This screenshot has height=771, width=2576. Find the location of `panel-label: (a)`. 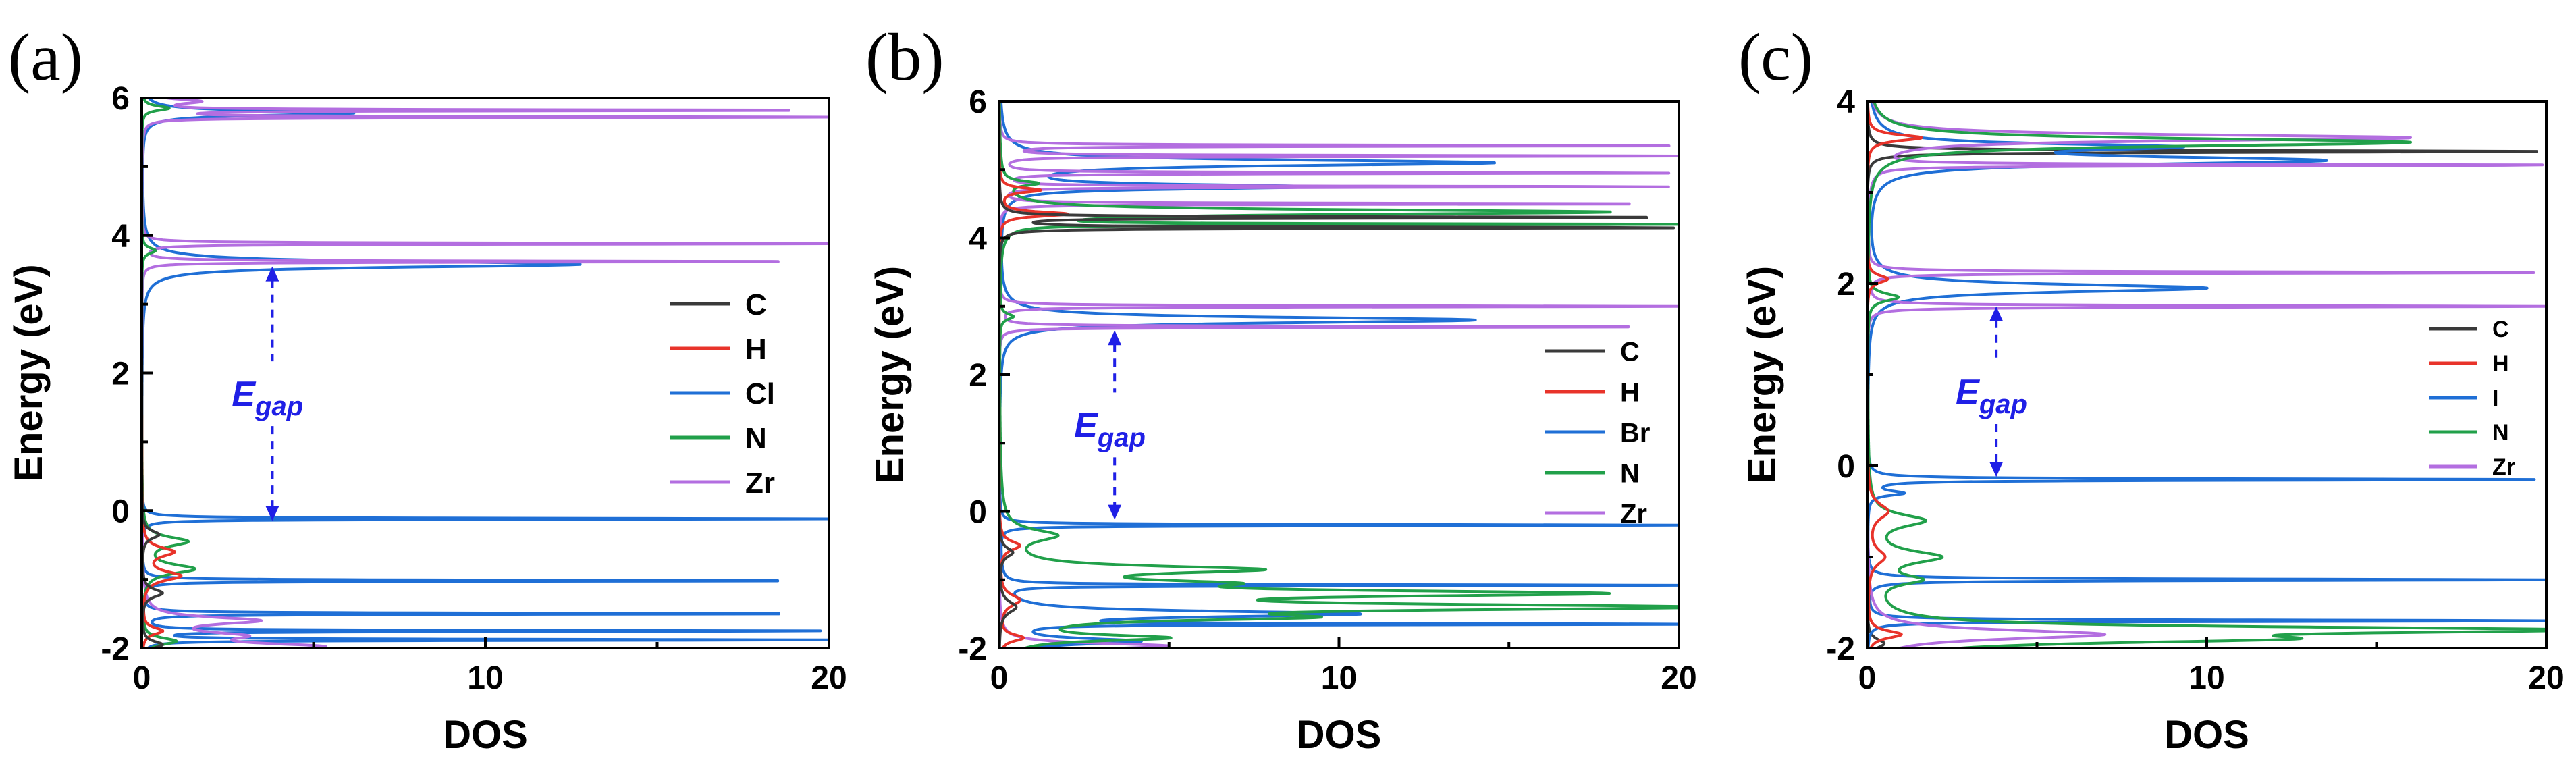

panel-label: (a) is located at coordinates (46, 58).